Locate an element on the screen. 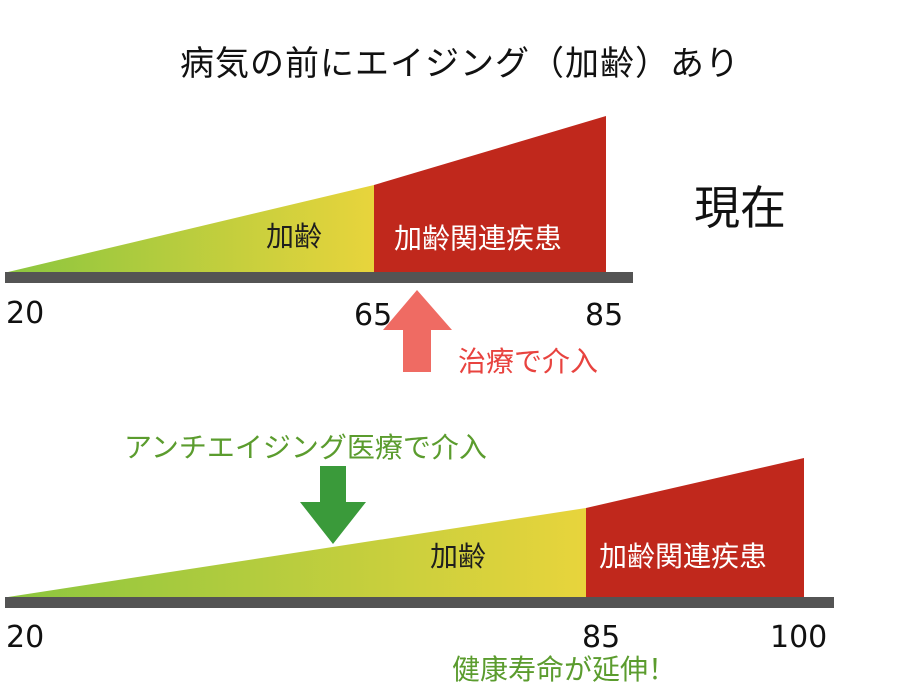 This screenshot has width=920, height=688. future-disease-label: 加齢関連疾患 is located at coordinates (683, 556).